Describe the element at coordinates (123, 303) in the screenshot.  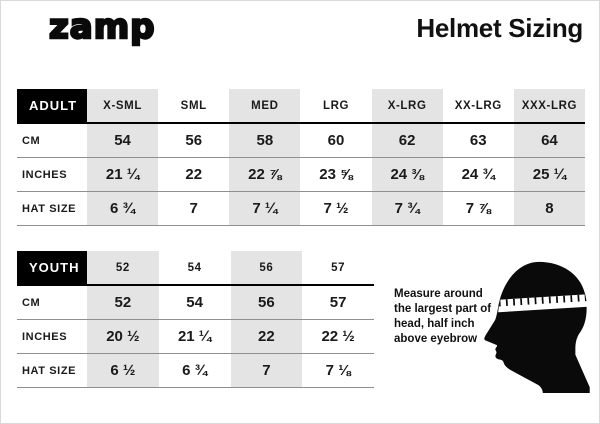
I see `size-cell: 52` at that location.